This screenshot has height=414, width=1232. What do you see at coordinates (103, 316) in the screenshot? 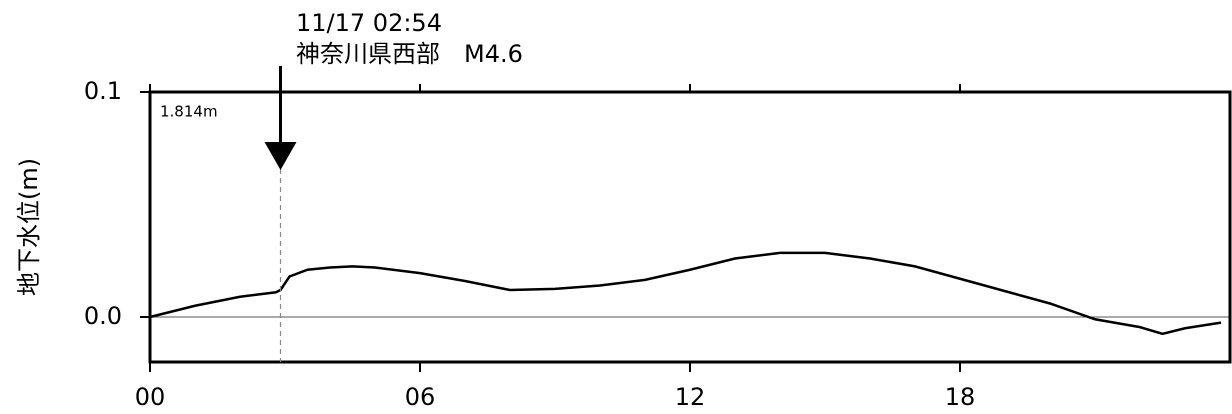
I see `y-tick-label: 0.0` at bounding box center [103, 316].